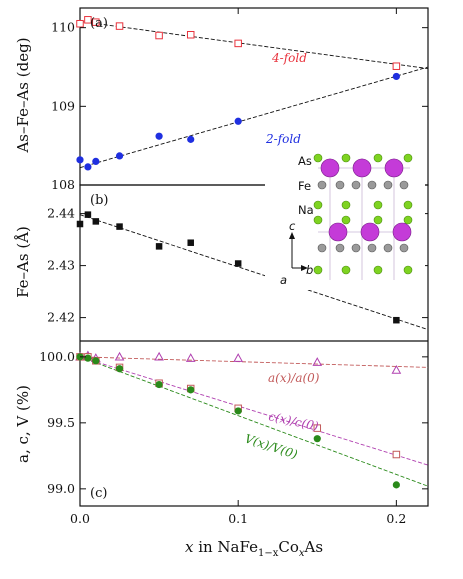 This screenshot has height=579, width=463. I want to click on xlabel-sub: 1−x, so click(268, 553).